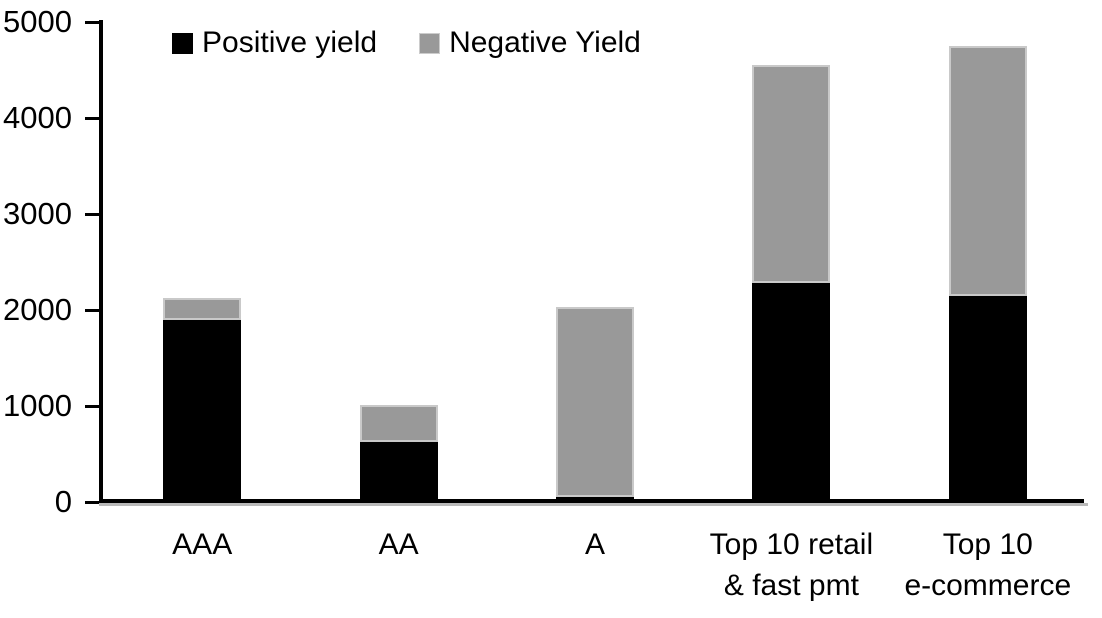 This screenshot has height=618, width=1102. Describe the element at coordinates (595, 402) in the screenshot. I see `bar-segment-negative-yield-a` at that location.